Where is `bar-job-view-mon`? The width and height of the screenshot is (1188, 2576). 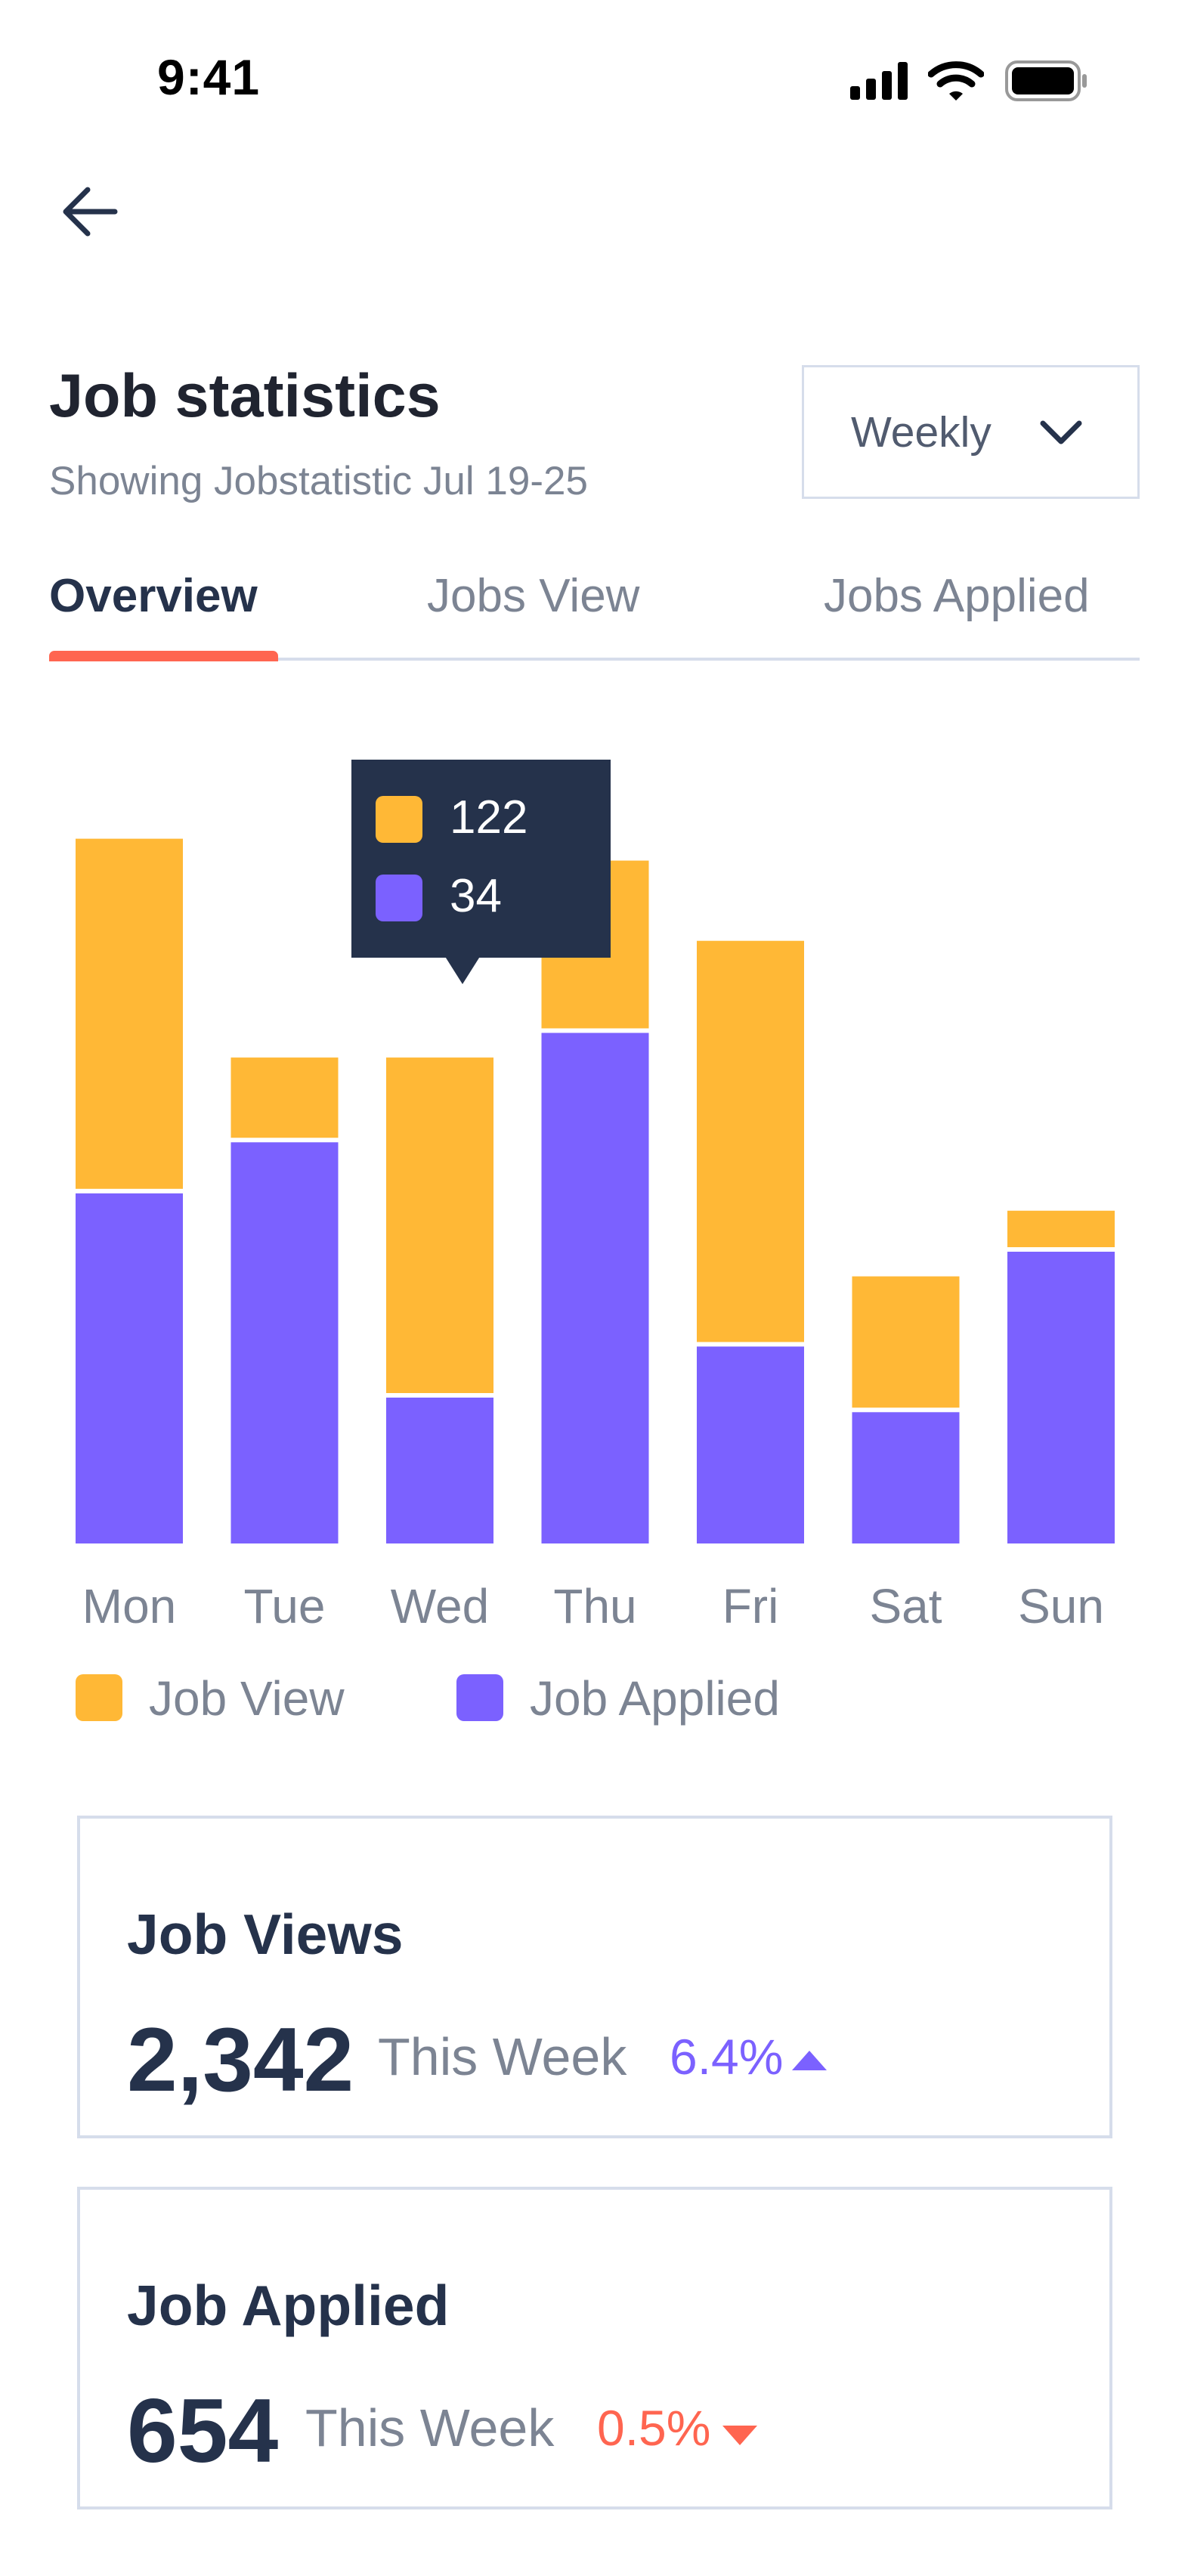 bar-job-view-mon is located at coordinates (130, 1013).